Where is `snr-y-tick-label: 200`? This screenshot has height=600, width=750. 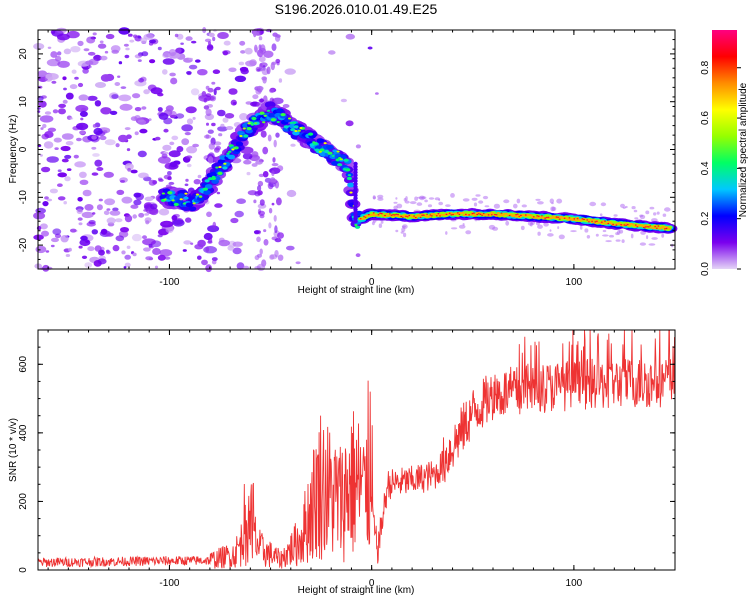 snr-y-tick-label: 200 is located at coordinates (23, 501).